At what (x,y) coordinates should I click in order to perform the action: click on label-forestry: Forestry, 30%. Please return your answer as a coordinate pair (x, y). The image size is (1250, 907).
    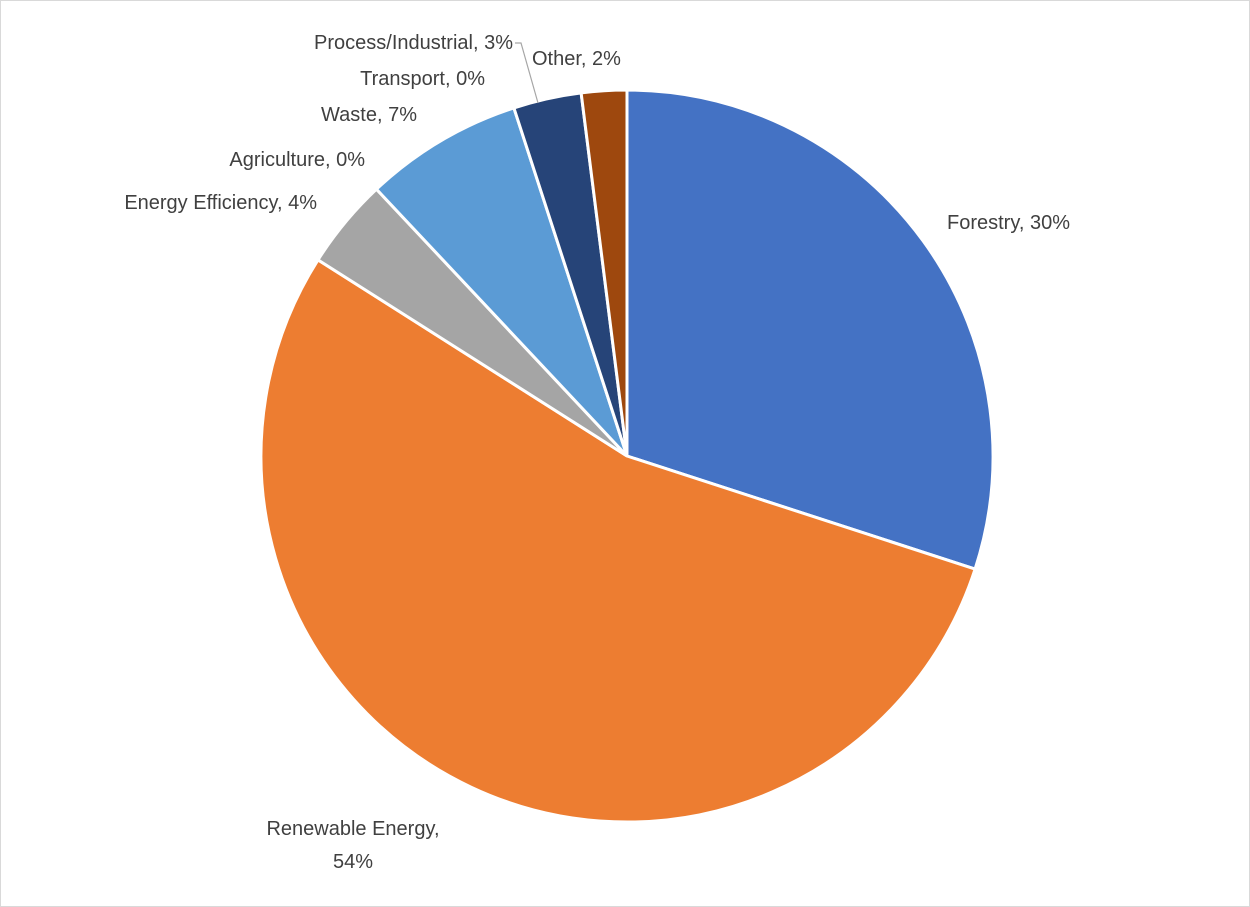
    Looking at the image, I should click on (1008, 223).